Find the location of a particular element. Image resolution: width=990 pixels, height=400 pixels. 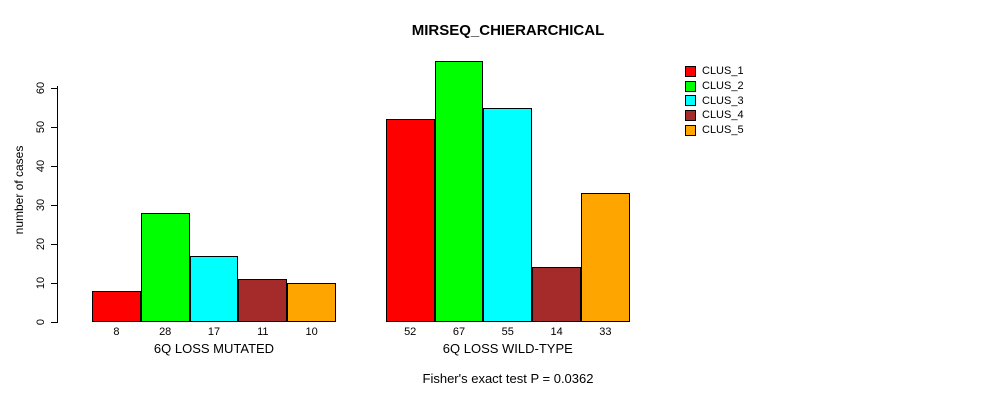

group-label: 6Q LOSS WILD-TYPE is located at coordinates (507, 348).